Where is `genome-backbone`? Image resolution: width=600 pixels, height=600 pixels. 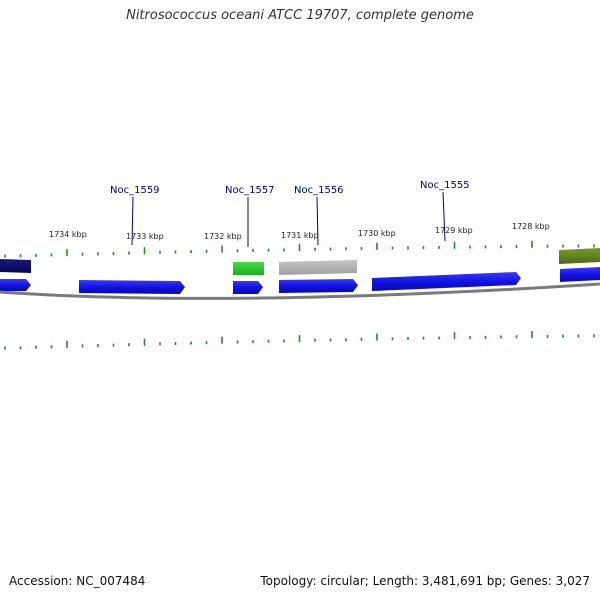
genome-backbone is located at coordinates (300, 291).